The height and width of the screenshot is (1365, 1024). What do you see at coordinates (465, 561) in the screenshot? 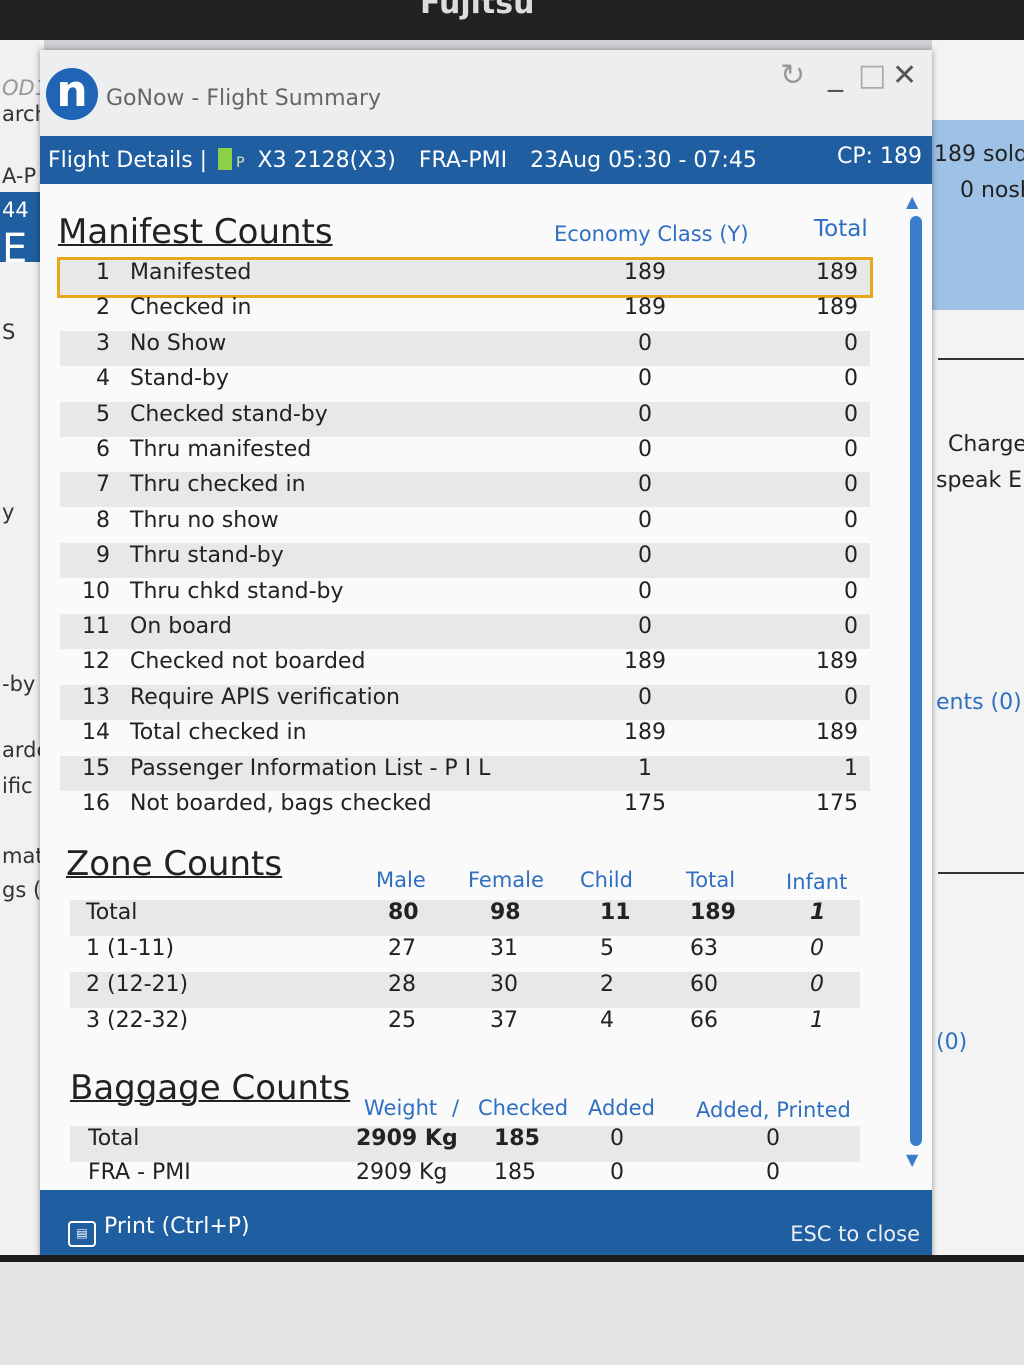
I see `manifest-row: 9 Thru stand-by 0 0` at bounding box center [465, 561].